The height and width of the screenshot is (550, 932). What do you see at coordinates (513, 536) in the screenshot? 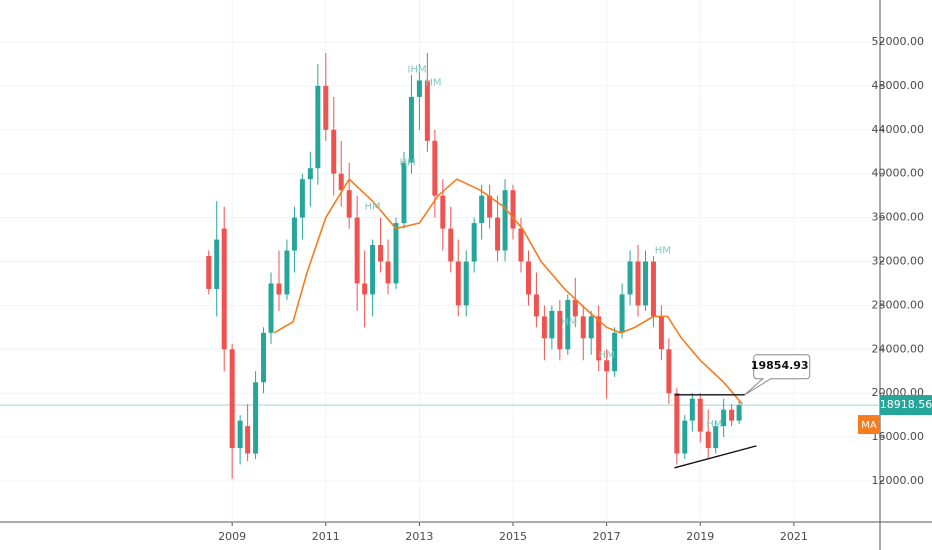
I see `x-tick-label: 2015` at bounding box center [513, 536].